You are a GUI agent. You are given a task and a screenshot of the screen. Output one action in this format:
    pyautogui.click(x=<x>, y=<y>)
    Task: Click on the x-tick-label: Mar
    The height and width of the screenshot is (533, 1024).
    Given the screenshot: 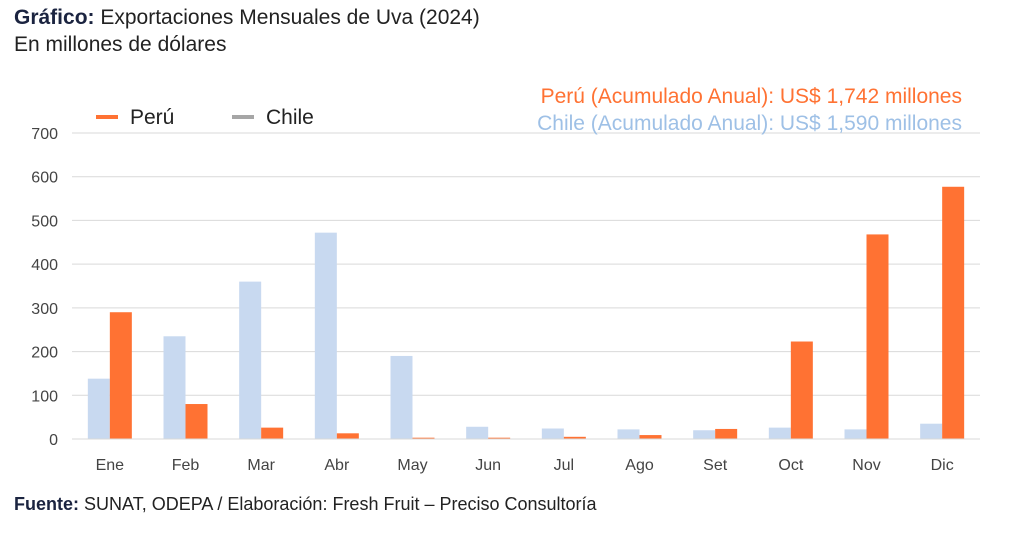 What is the action you would take?
    pyautogui.click(x=261, y=465)
    